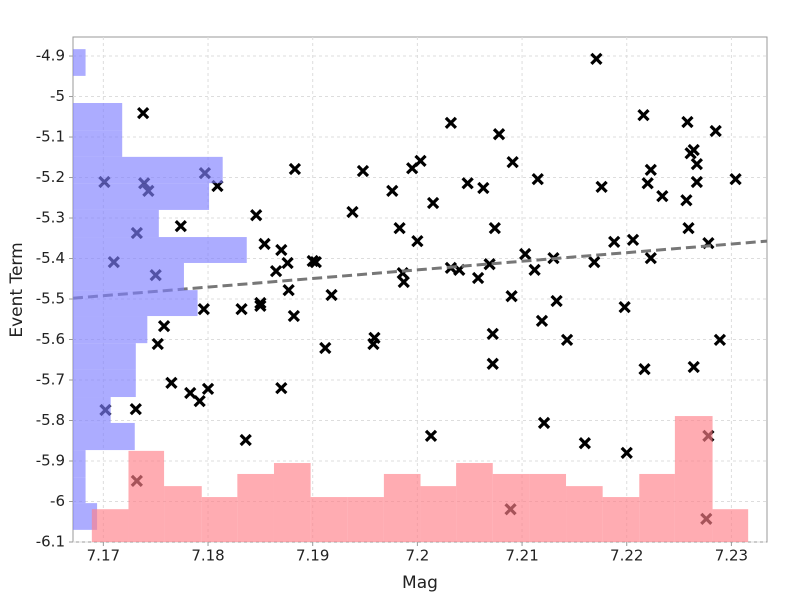 This screenshot has width=800, height=600. I want to click on y-axis-label: Event Term, so click(17, 289).